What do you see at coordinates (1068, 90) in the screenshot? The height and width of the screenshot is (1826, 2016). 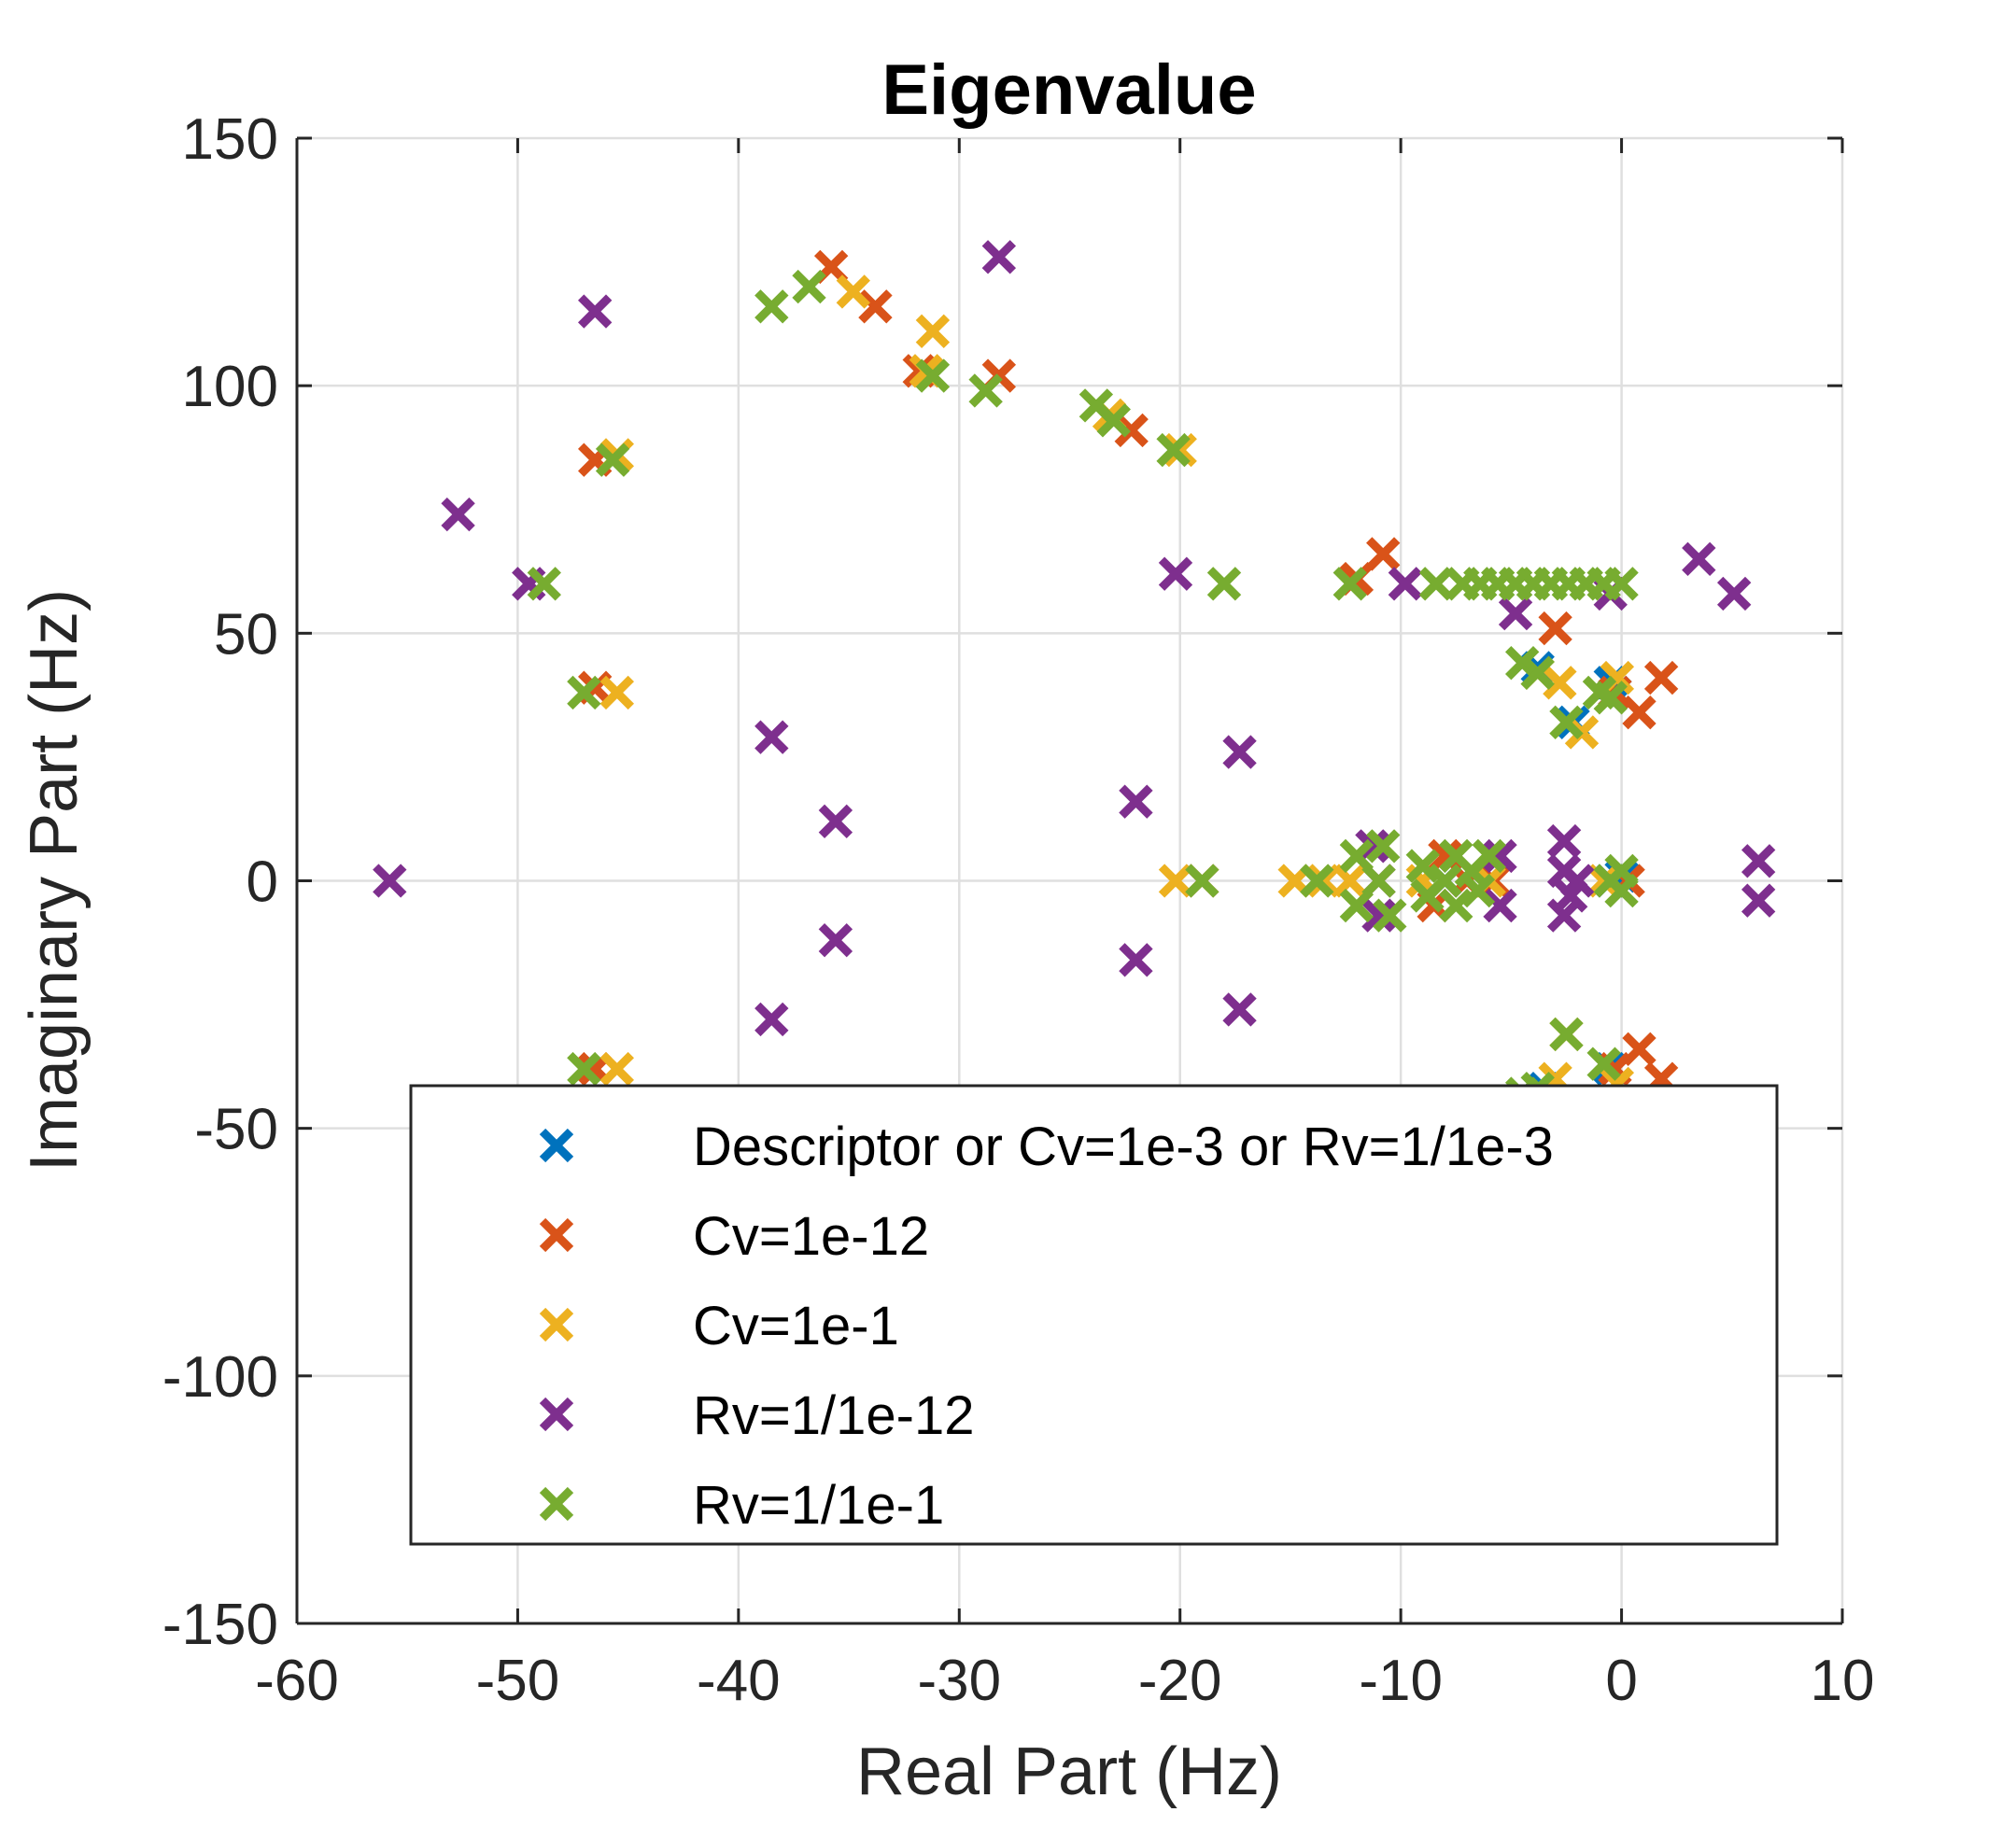 I see `chart-title: Eigenvalue` at bounding box center [1068, 90].